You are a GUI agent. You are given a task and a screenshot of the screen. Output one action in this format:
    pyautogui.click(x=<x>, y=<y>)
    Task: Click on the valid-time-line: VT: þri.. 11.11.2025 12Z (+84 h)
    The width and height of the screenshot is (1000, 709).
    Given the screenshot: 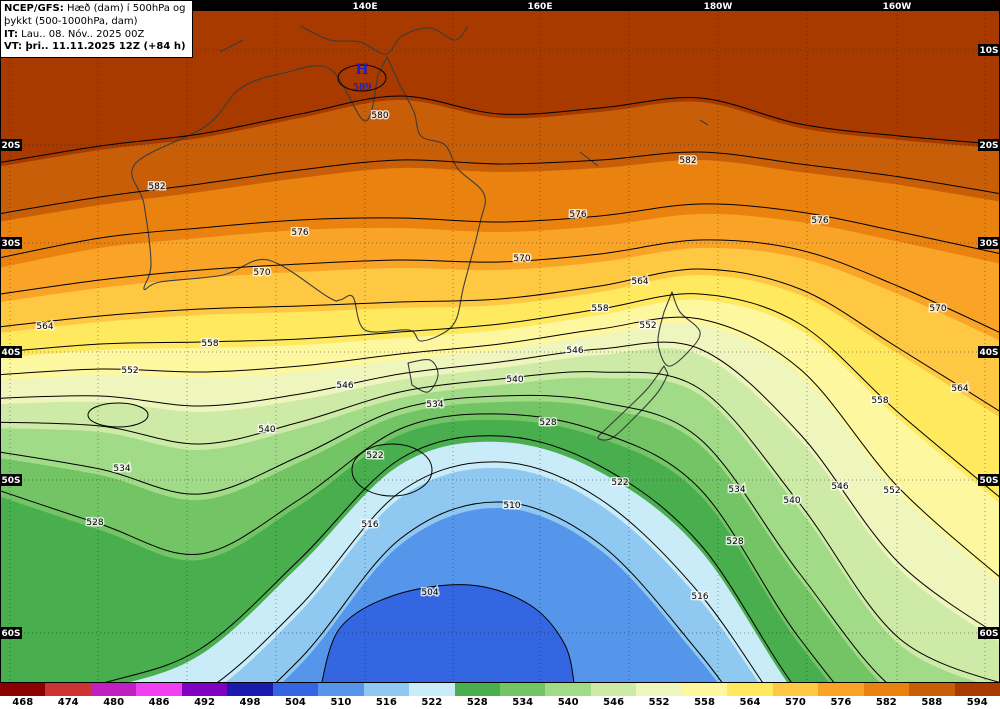 What is the action you would take?
    pyautogui.click(x=95, y=47)
    